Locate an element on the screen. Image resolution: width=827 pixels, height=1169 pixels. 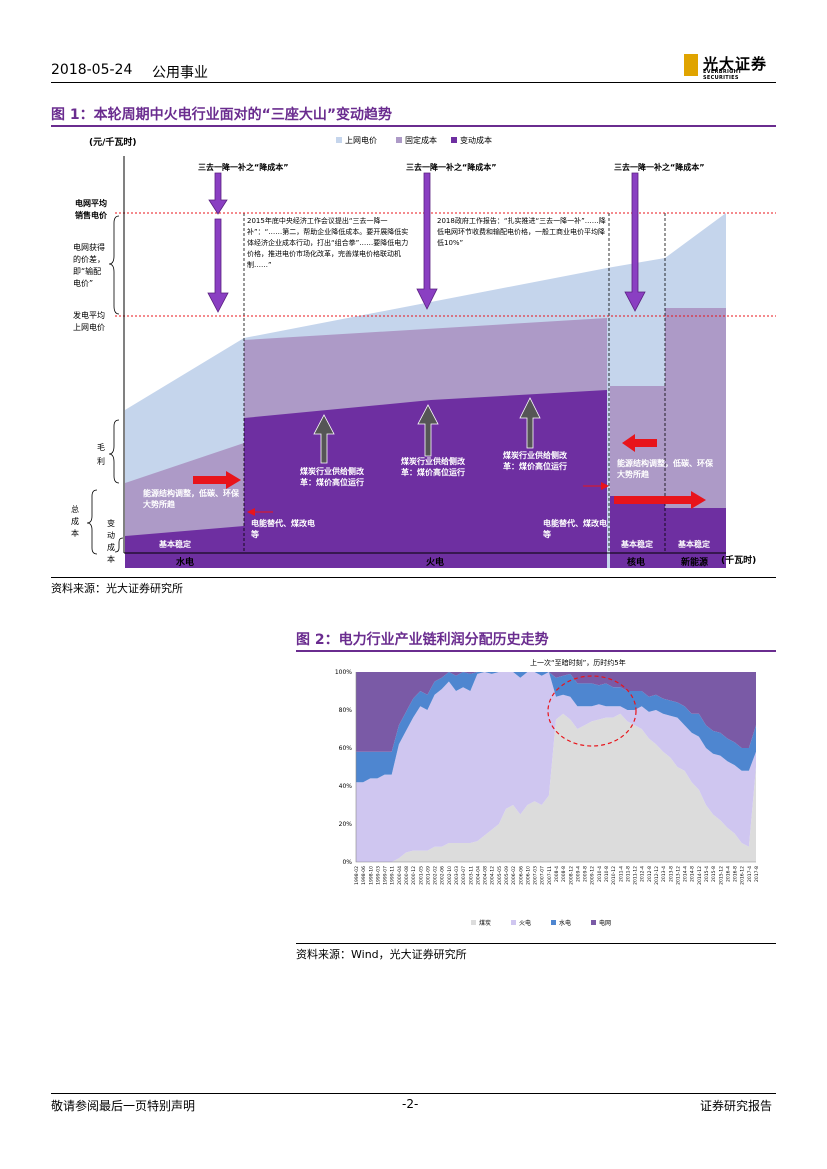
legend-thermal: 火电 is located at coordinates (525, 923).